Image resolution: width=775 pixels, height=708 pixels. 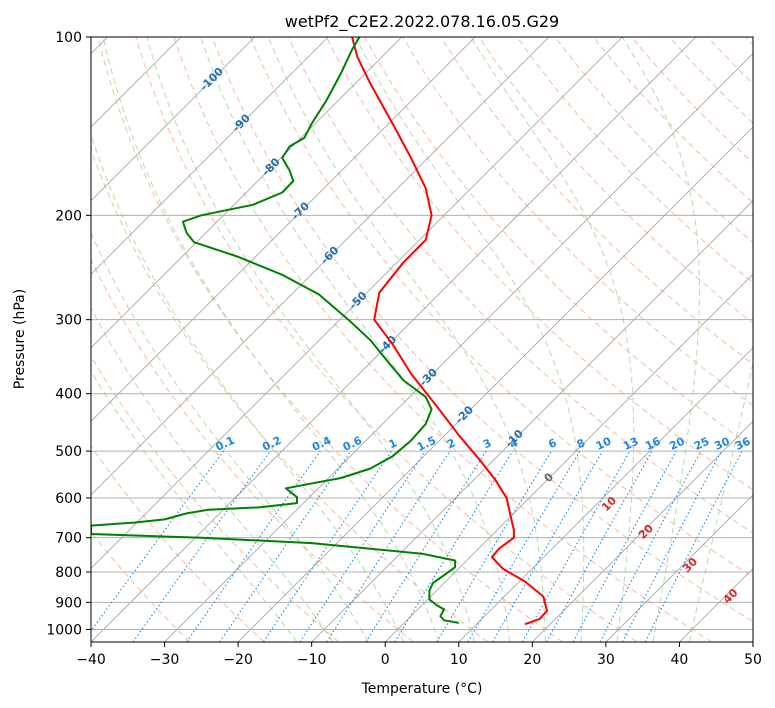 What do you see at coordinates (422, 22) in the screenshot?
I see `chart-title: wetPf2_C2E2.2022.078.16.05.G29` at bounding box center [422, 22].